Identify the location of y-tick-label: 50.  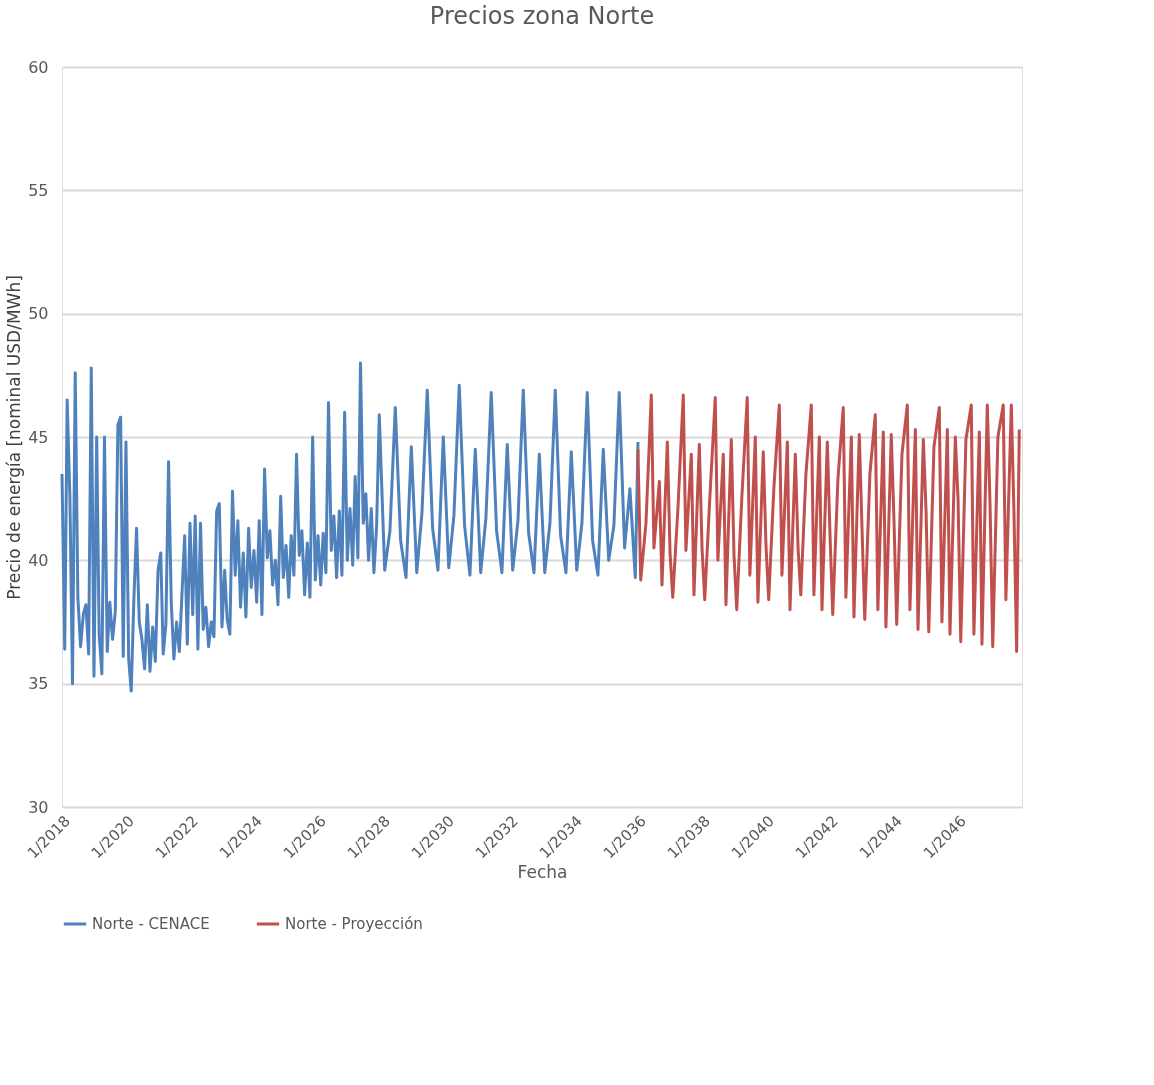
(38, 314).